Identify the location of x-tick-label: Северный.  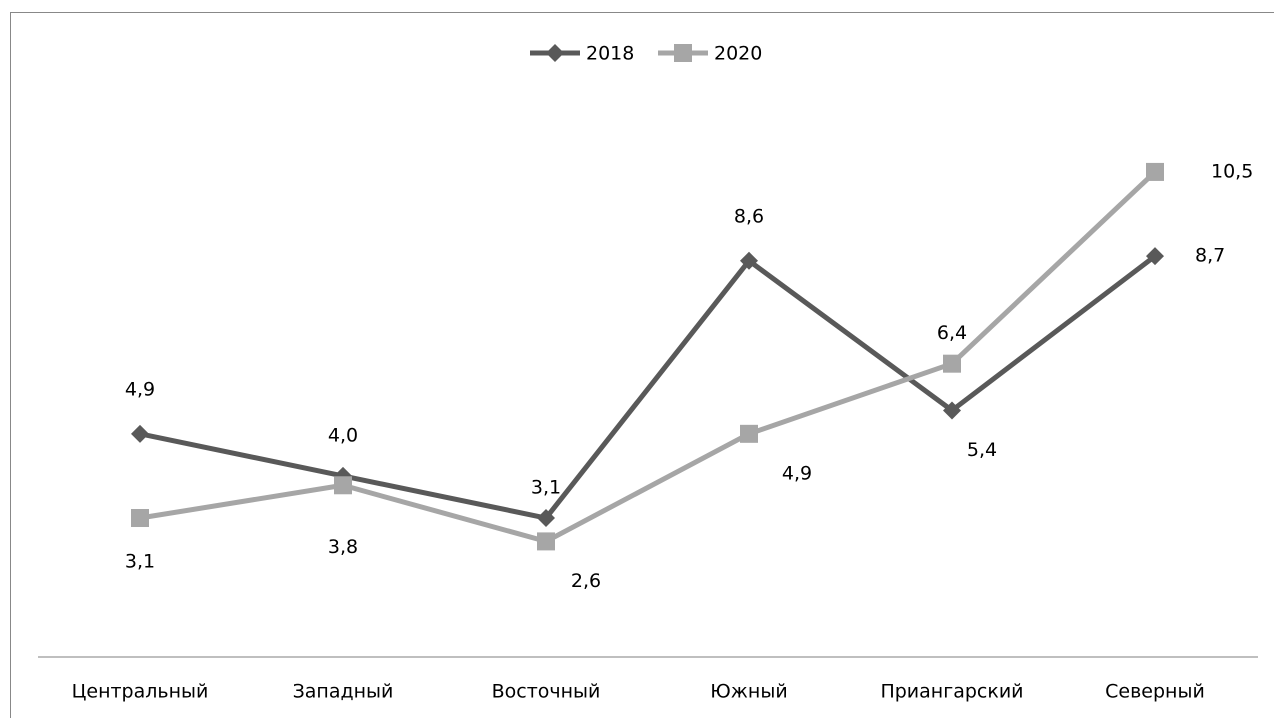
(1155, 692).